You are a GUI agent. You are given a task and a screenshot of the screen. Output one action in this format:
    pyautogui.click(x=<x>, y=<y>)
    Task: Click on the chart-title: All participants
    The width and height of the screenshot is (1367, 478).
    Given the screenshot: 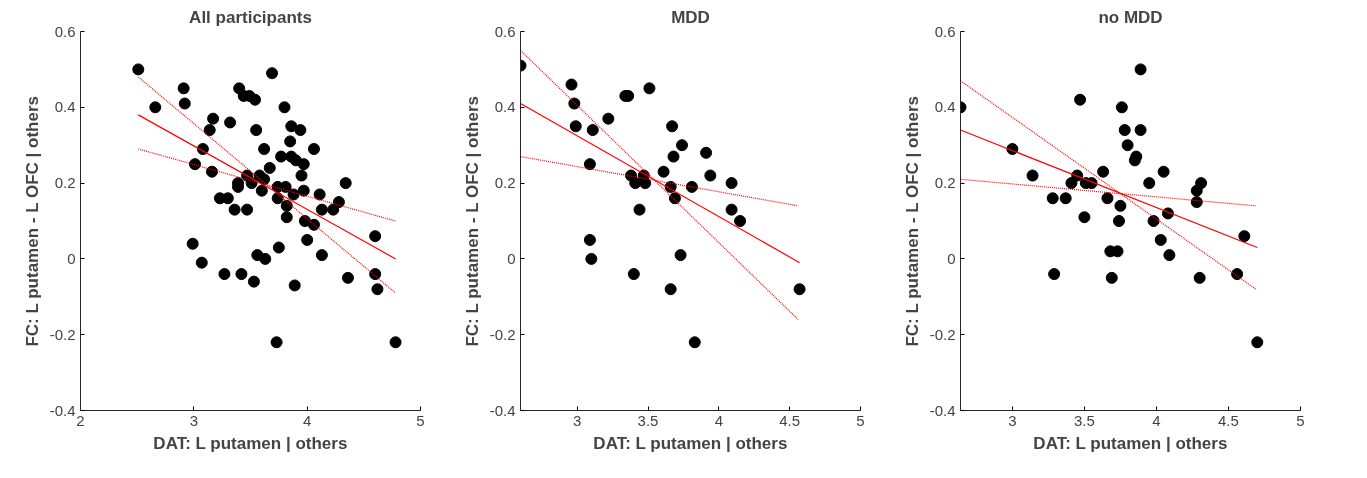 What is the action you would take?
    pyautogui.click(x=250, y=17)
    